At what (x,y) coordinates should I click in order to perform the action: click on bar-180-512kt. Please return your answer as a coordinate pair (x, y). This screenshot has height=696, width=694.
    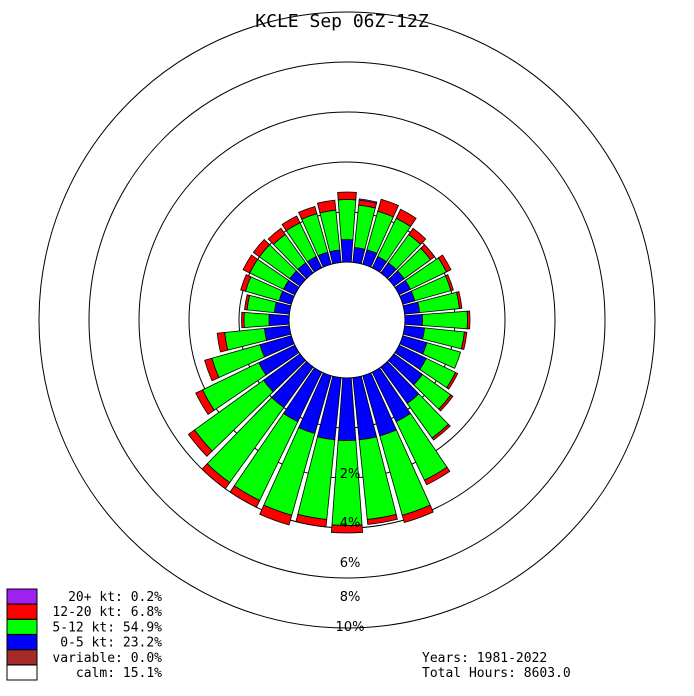
    Looking at the image, I should click on (347, 482).